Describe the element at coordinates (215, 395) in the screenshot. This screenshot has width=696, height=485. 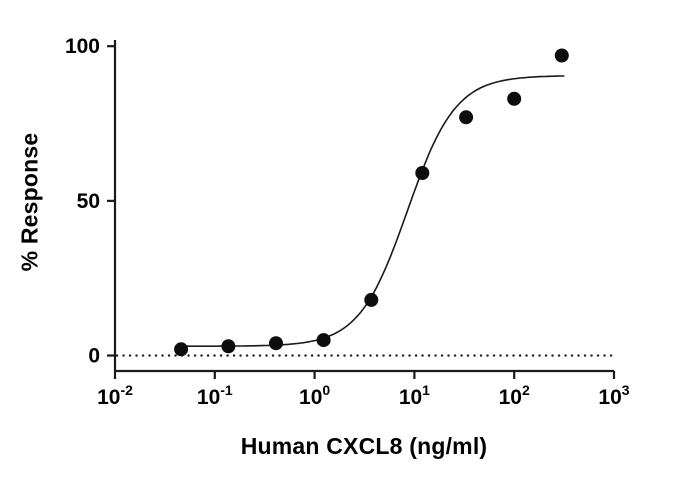
I see `x-tick-label: 10⁻¹` at that location.